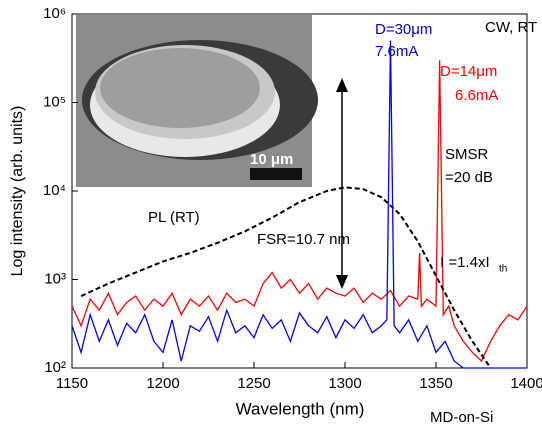  I want to click on y-tick-label: 10⁵, so click(54, 101).